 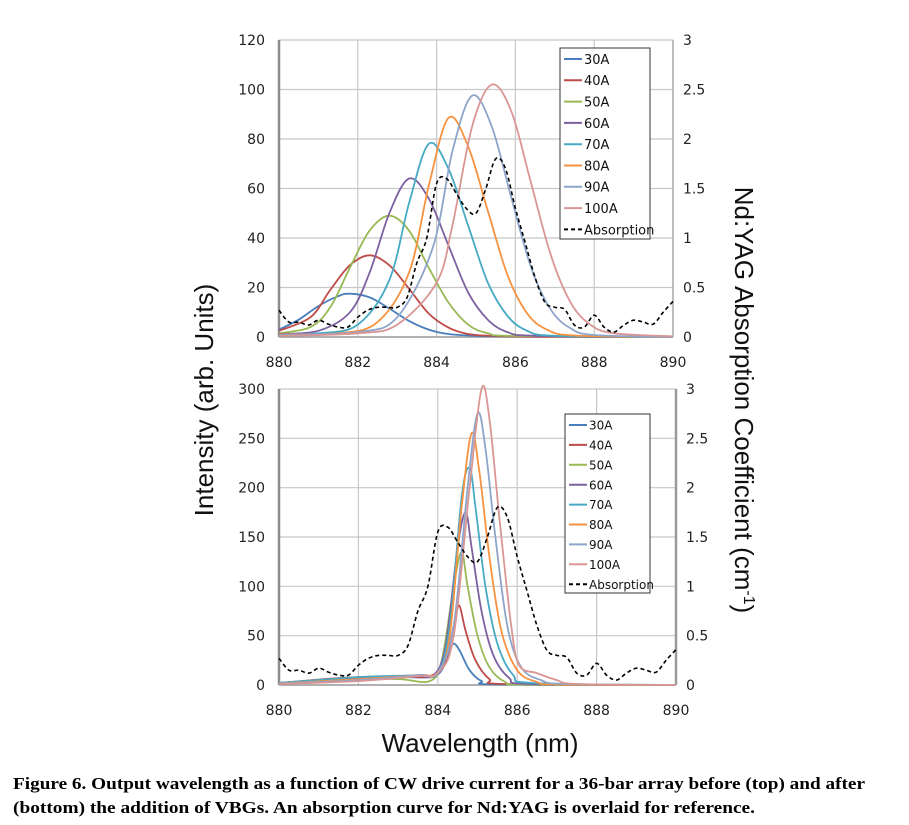 What do you see at coordinates (251, 538) in the screenshot?
I see `y-tick-label: 150` at bounding box center [251, 538].